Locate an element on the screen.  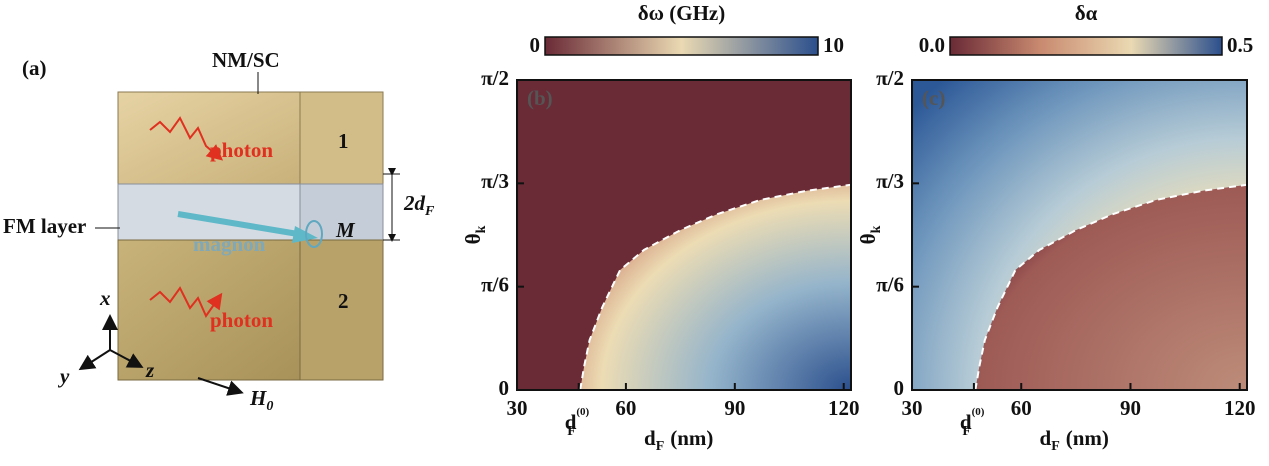
magnetization-arrow is located at coordinates (238, 224).